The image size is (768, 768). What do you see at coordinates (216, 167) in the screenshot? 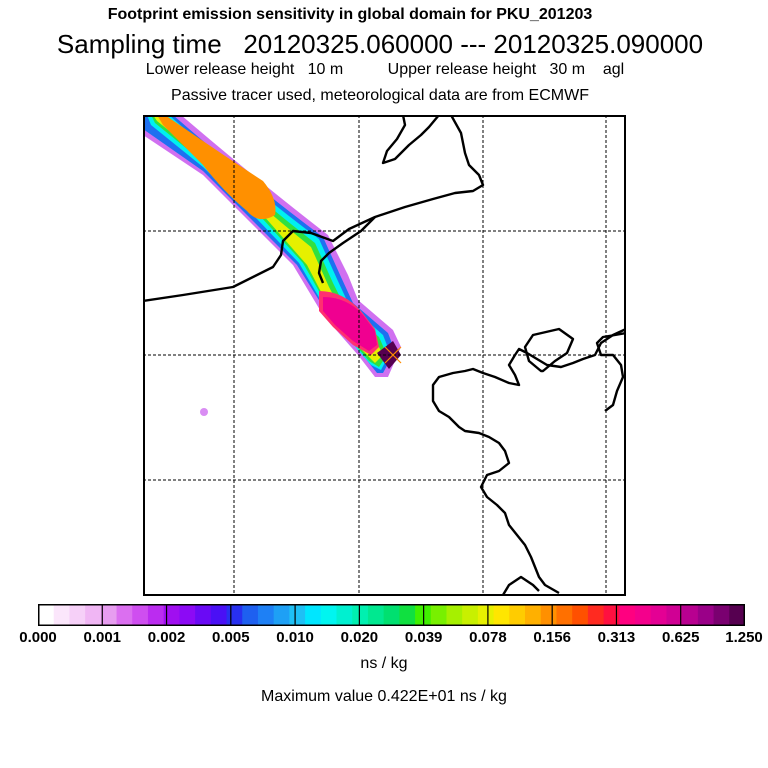
I see `plume-orange` at bounding box center [216, 167].